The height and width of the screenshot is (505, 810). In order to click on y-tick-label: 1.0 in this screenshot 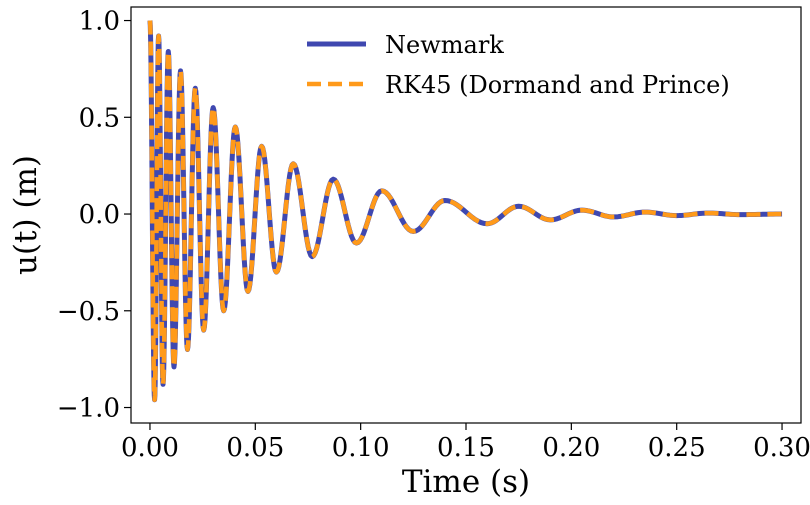, I will do `click(99, 22)`.